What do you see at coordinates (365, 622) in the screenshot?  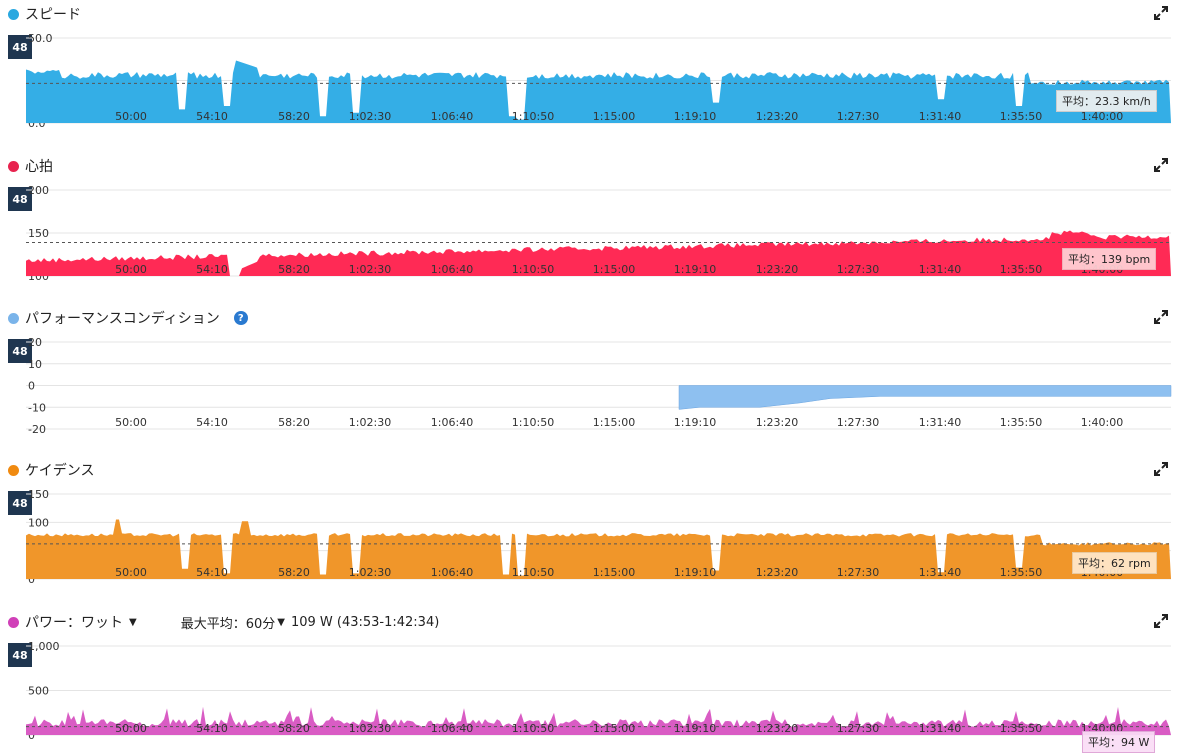 I see `max-average-value: 109 W (43:53-1:42:34)` at bounding box center [365, 622].